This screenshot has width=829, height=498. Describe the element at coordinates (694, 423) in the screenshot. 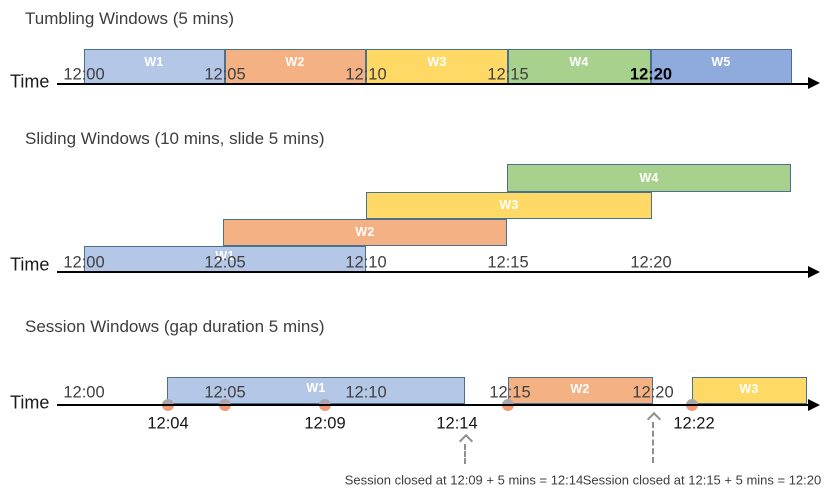

I see `event-time-label: 12:22` at that location.